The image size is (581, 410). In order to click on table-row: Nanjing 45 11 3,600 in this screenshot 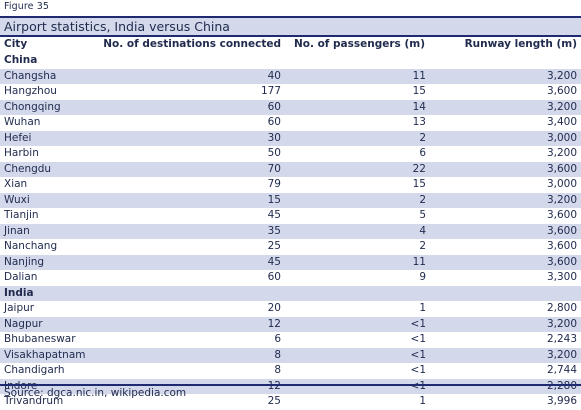, I will do `click(290, 262)`.